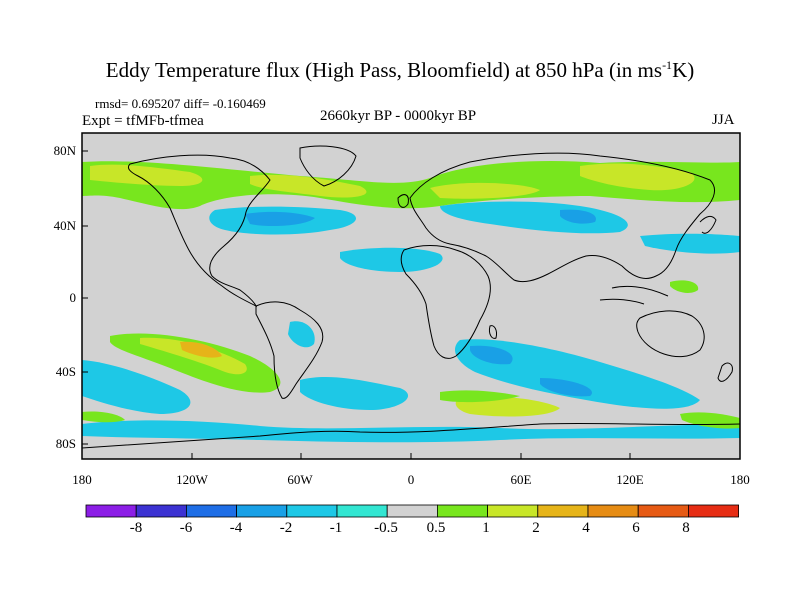  Describe the element at coordinates (723, 120) in the screenshot. I see `season-label: JJA` at that location.